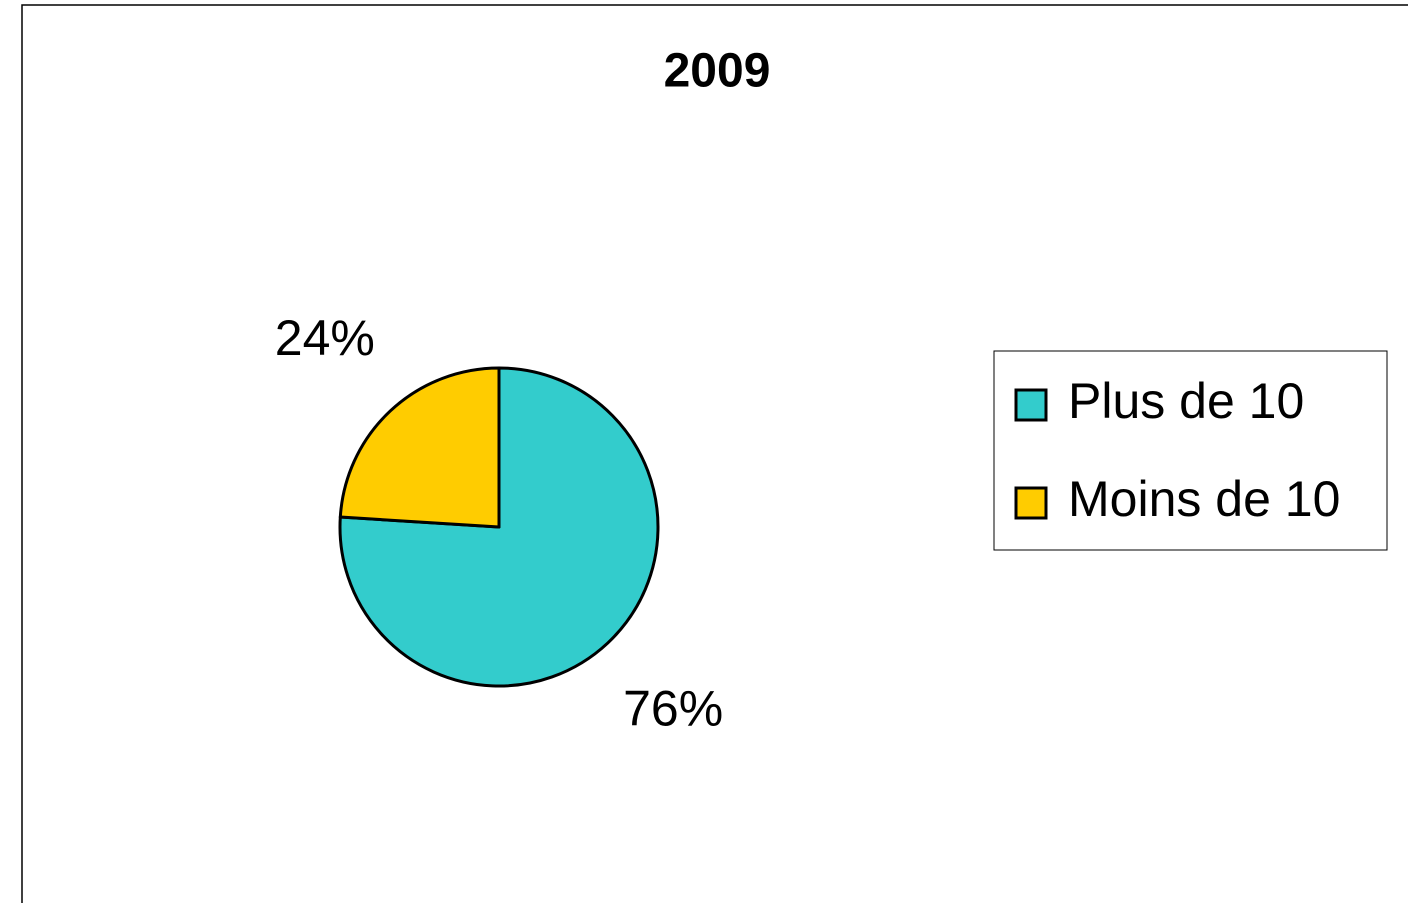 The height and width of the screenshot is (903, 1408). I want to click on legend-label: Moins de 10, so click(1204, 499).